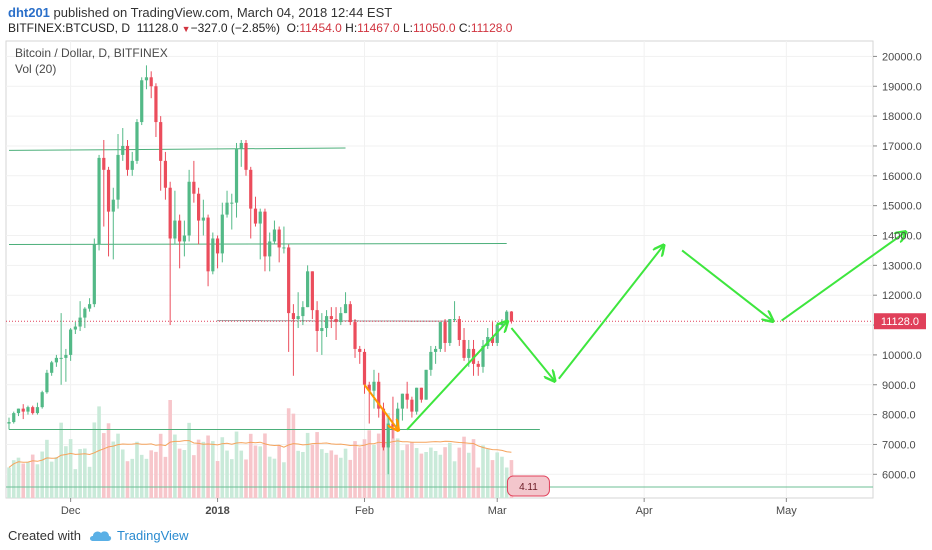 The image size is (932, 550). I want to click on tradingview-cloud-icon, so click(100, 535).